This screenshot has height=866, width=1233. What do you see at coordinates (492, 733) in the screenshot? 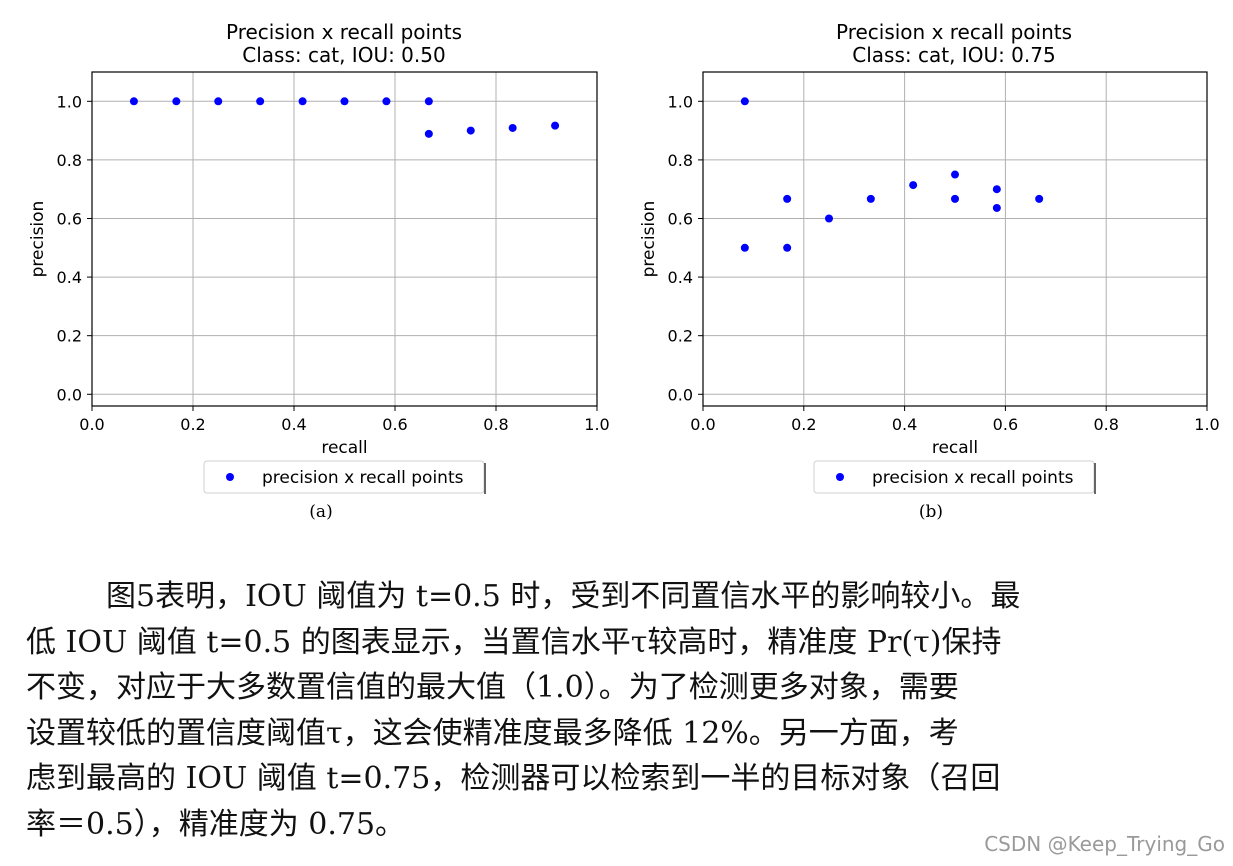
I see `paragraph-line: 设置较低的置信度阈值τ，这会使精准度最多降低 12%。另一方面，考` at bounding box center [492, 733].